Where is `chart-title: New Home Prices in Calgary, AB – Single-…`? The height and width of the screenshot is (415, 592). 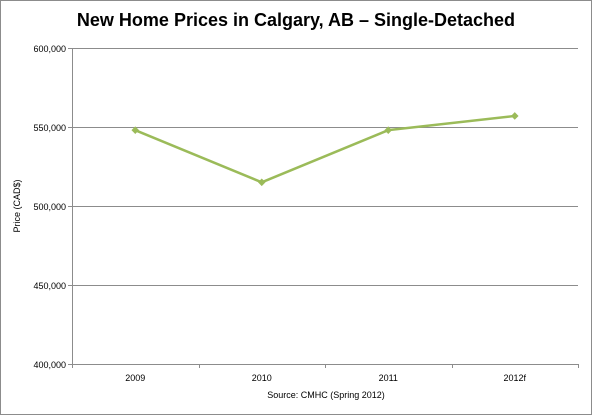
chart-title: New Home Prices in Calgary, AB – Single-… is located at coordinates (296, 20).